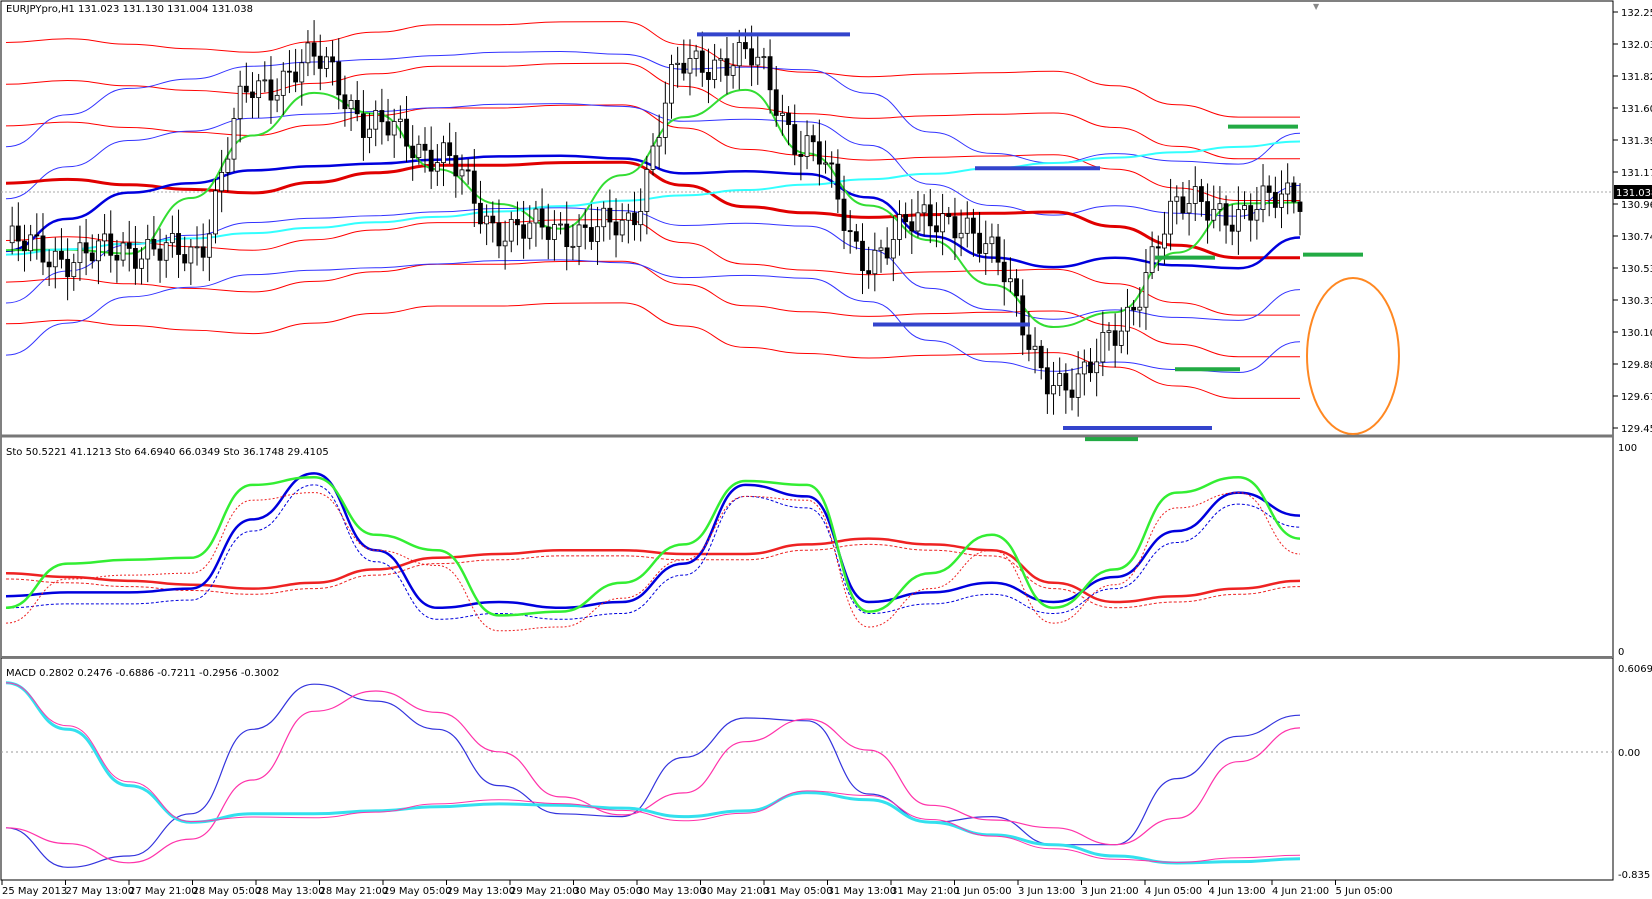 This screenshot has width=1652, height=899. Describe the element at coordinates (1636, 301) in the screenshot. I see `price-label: 130.315` at that location.